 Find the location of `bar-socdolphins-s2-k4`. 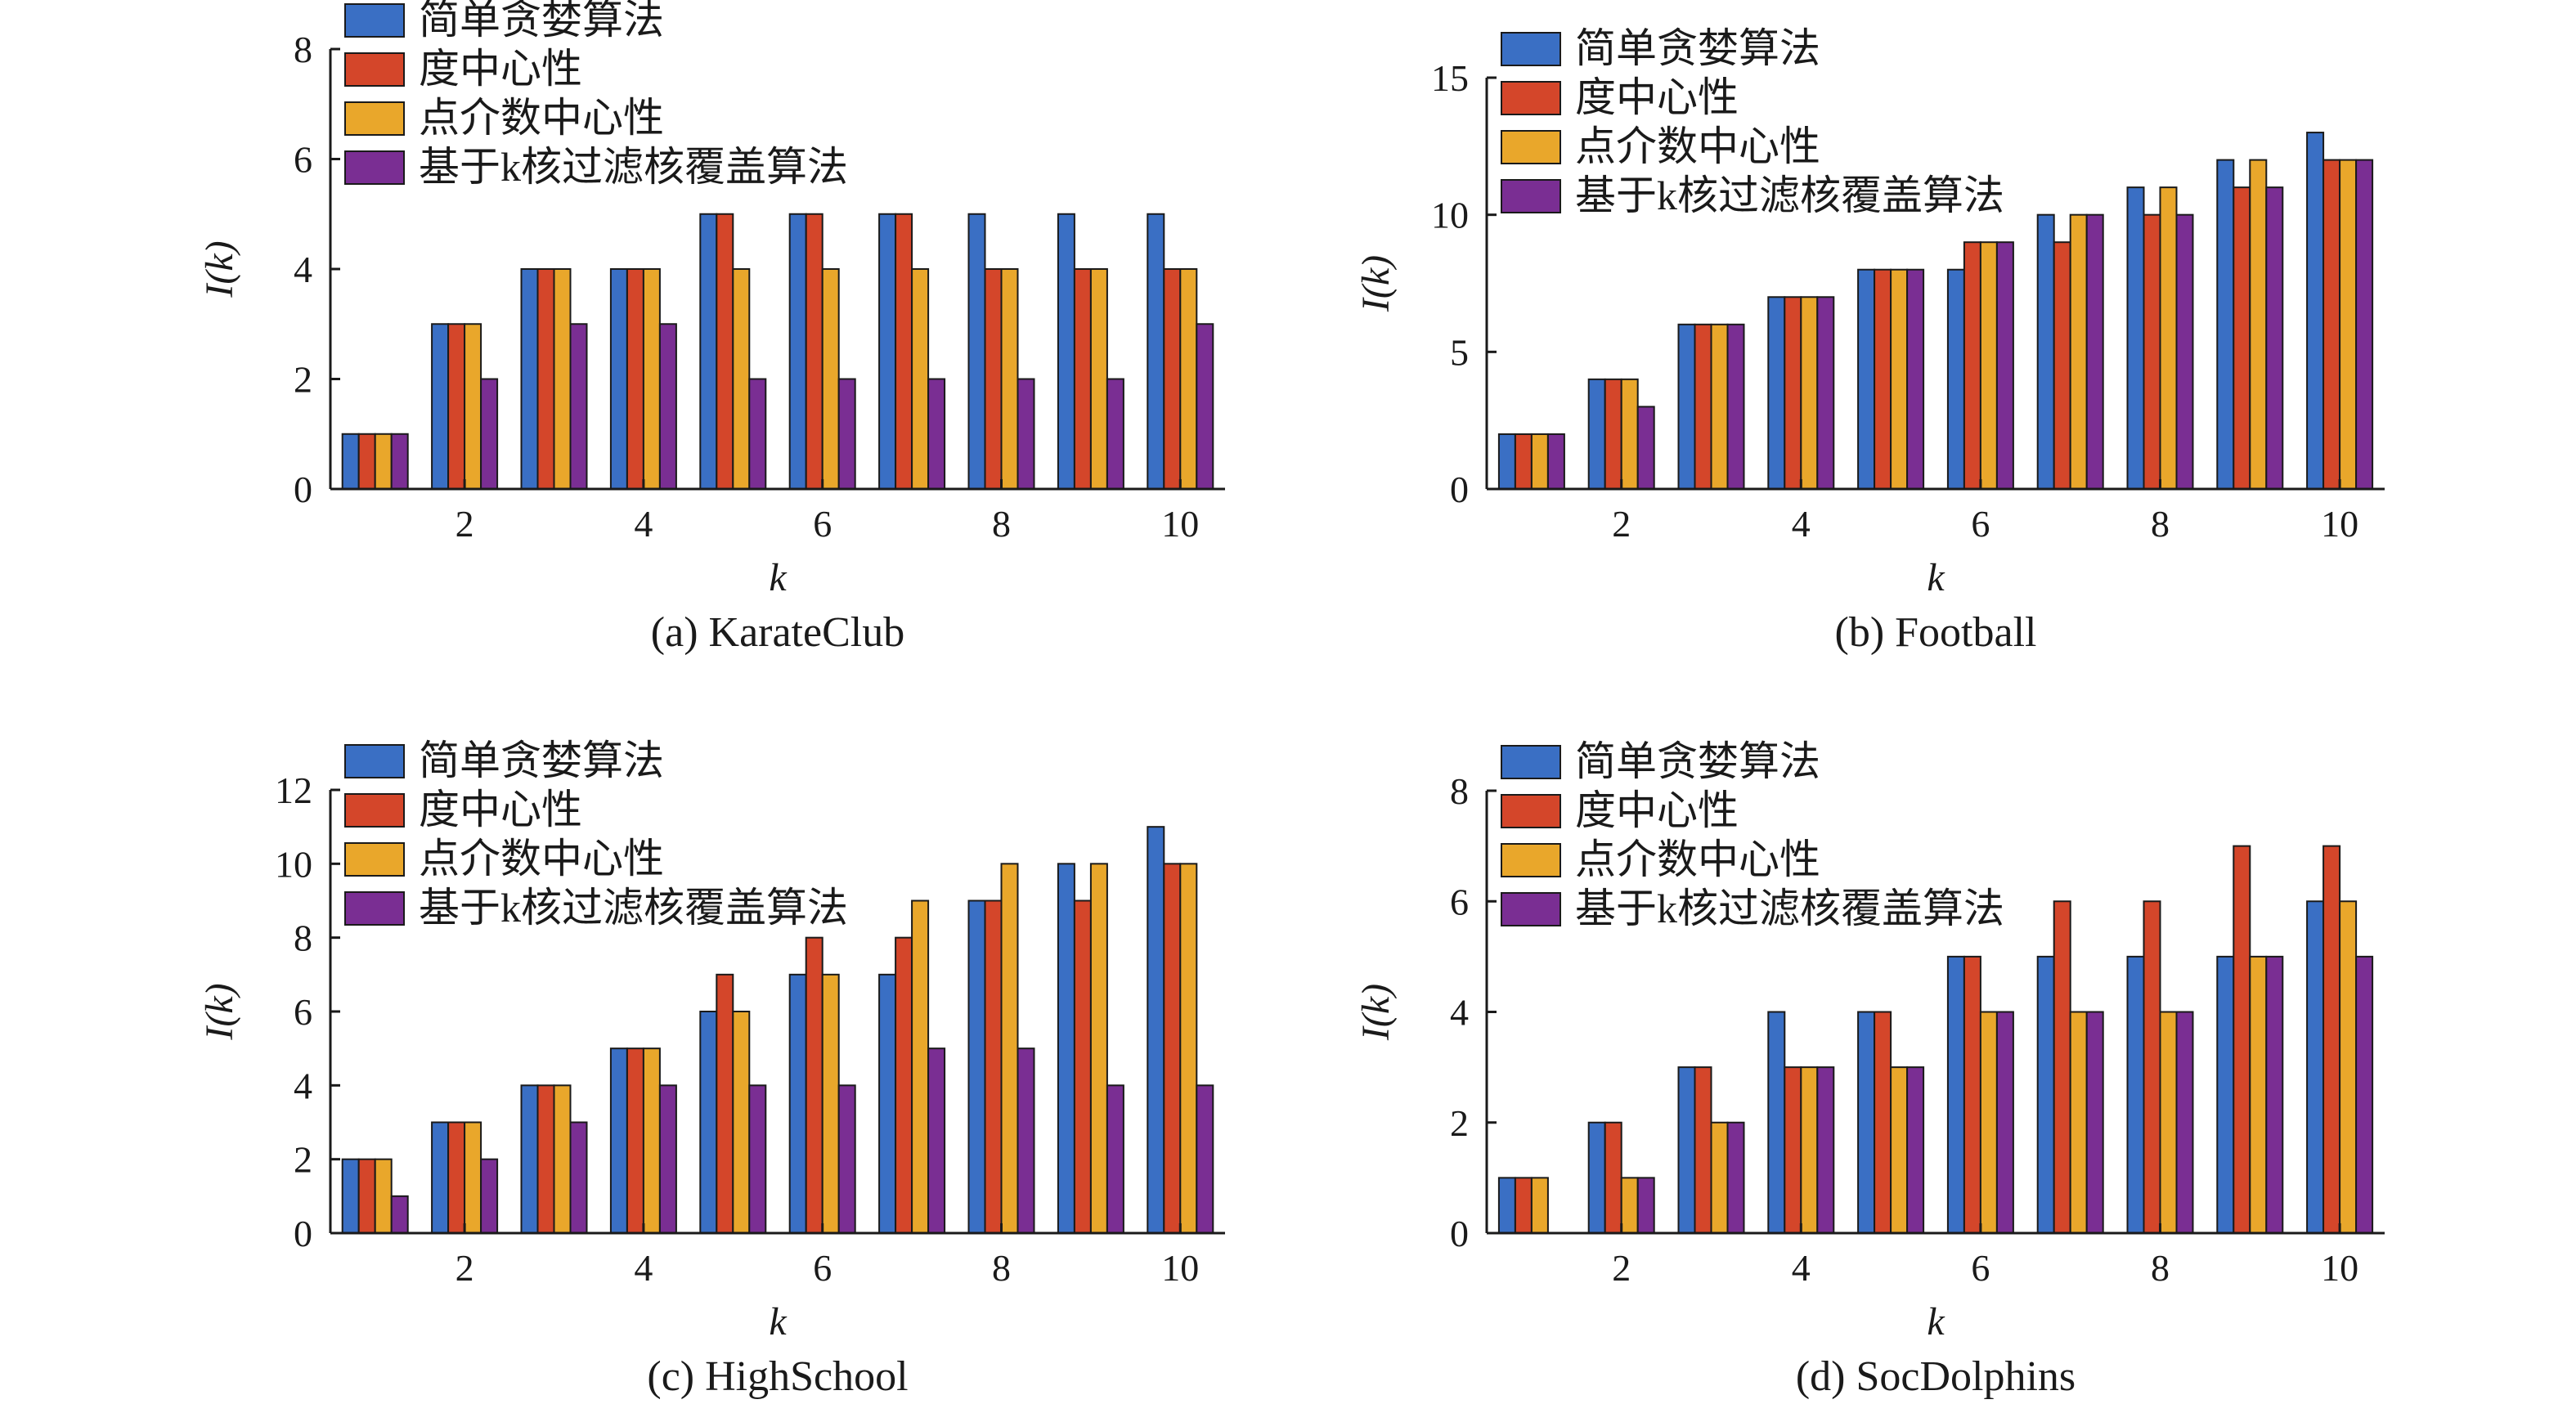

bar-socdolphins-s2-k4 is located at coordinates (1793, 1150).